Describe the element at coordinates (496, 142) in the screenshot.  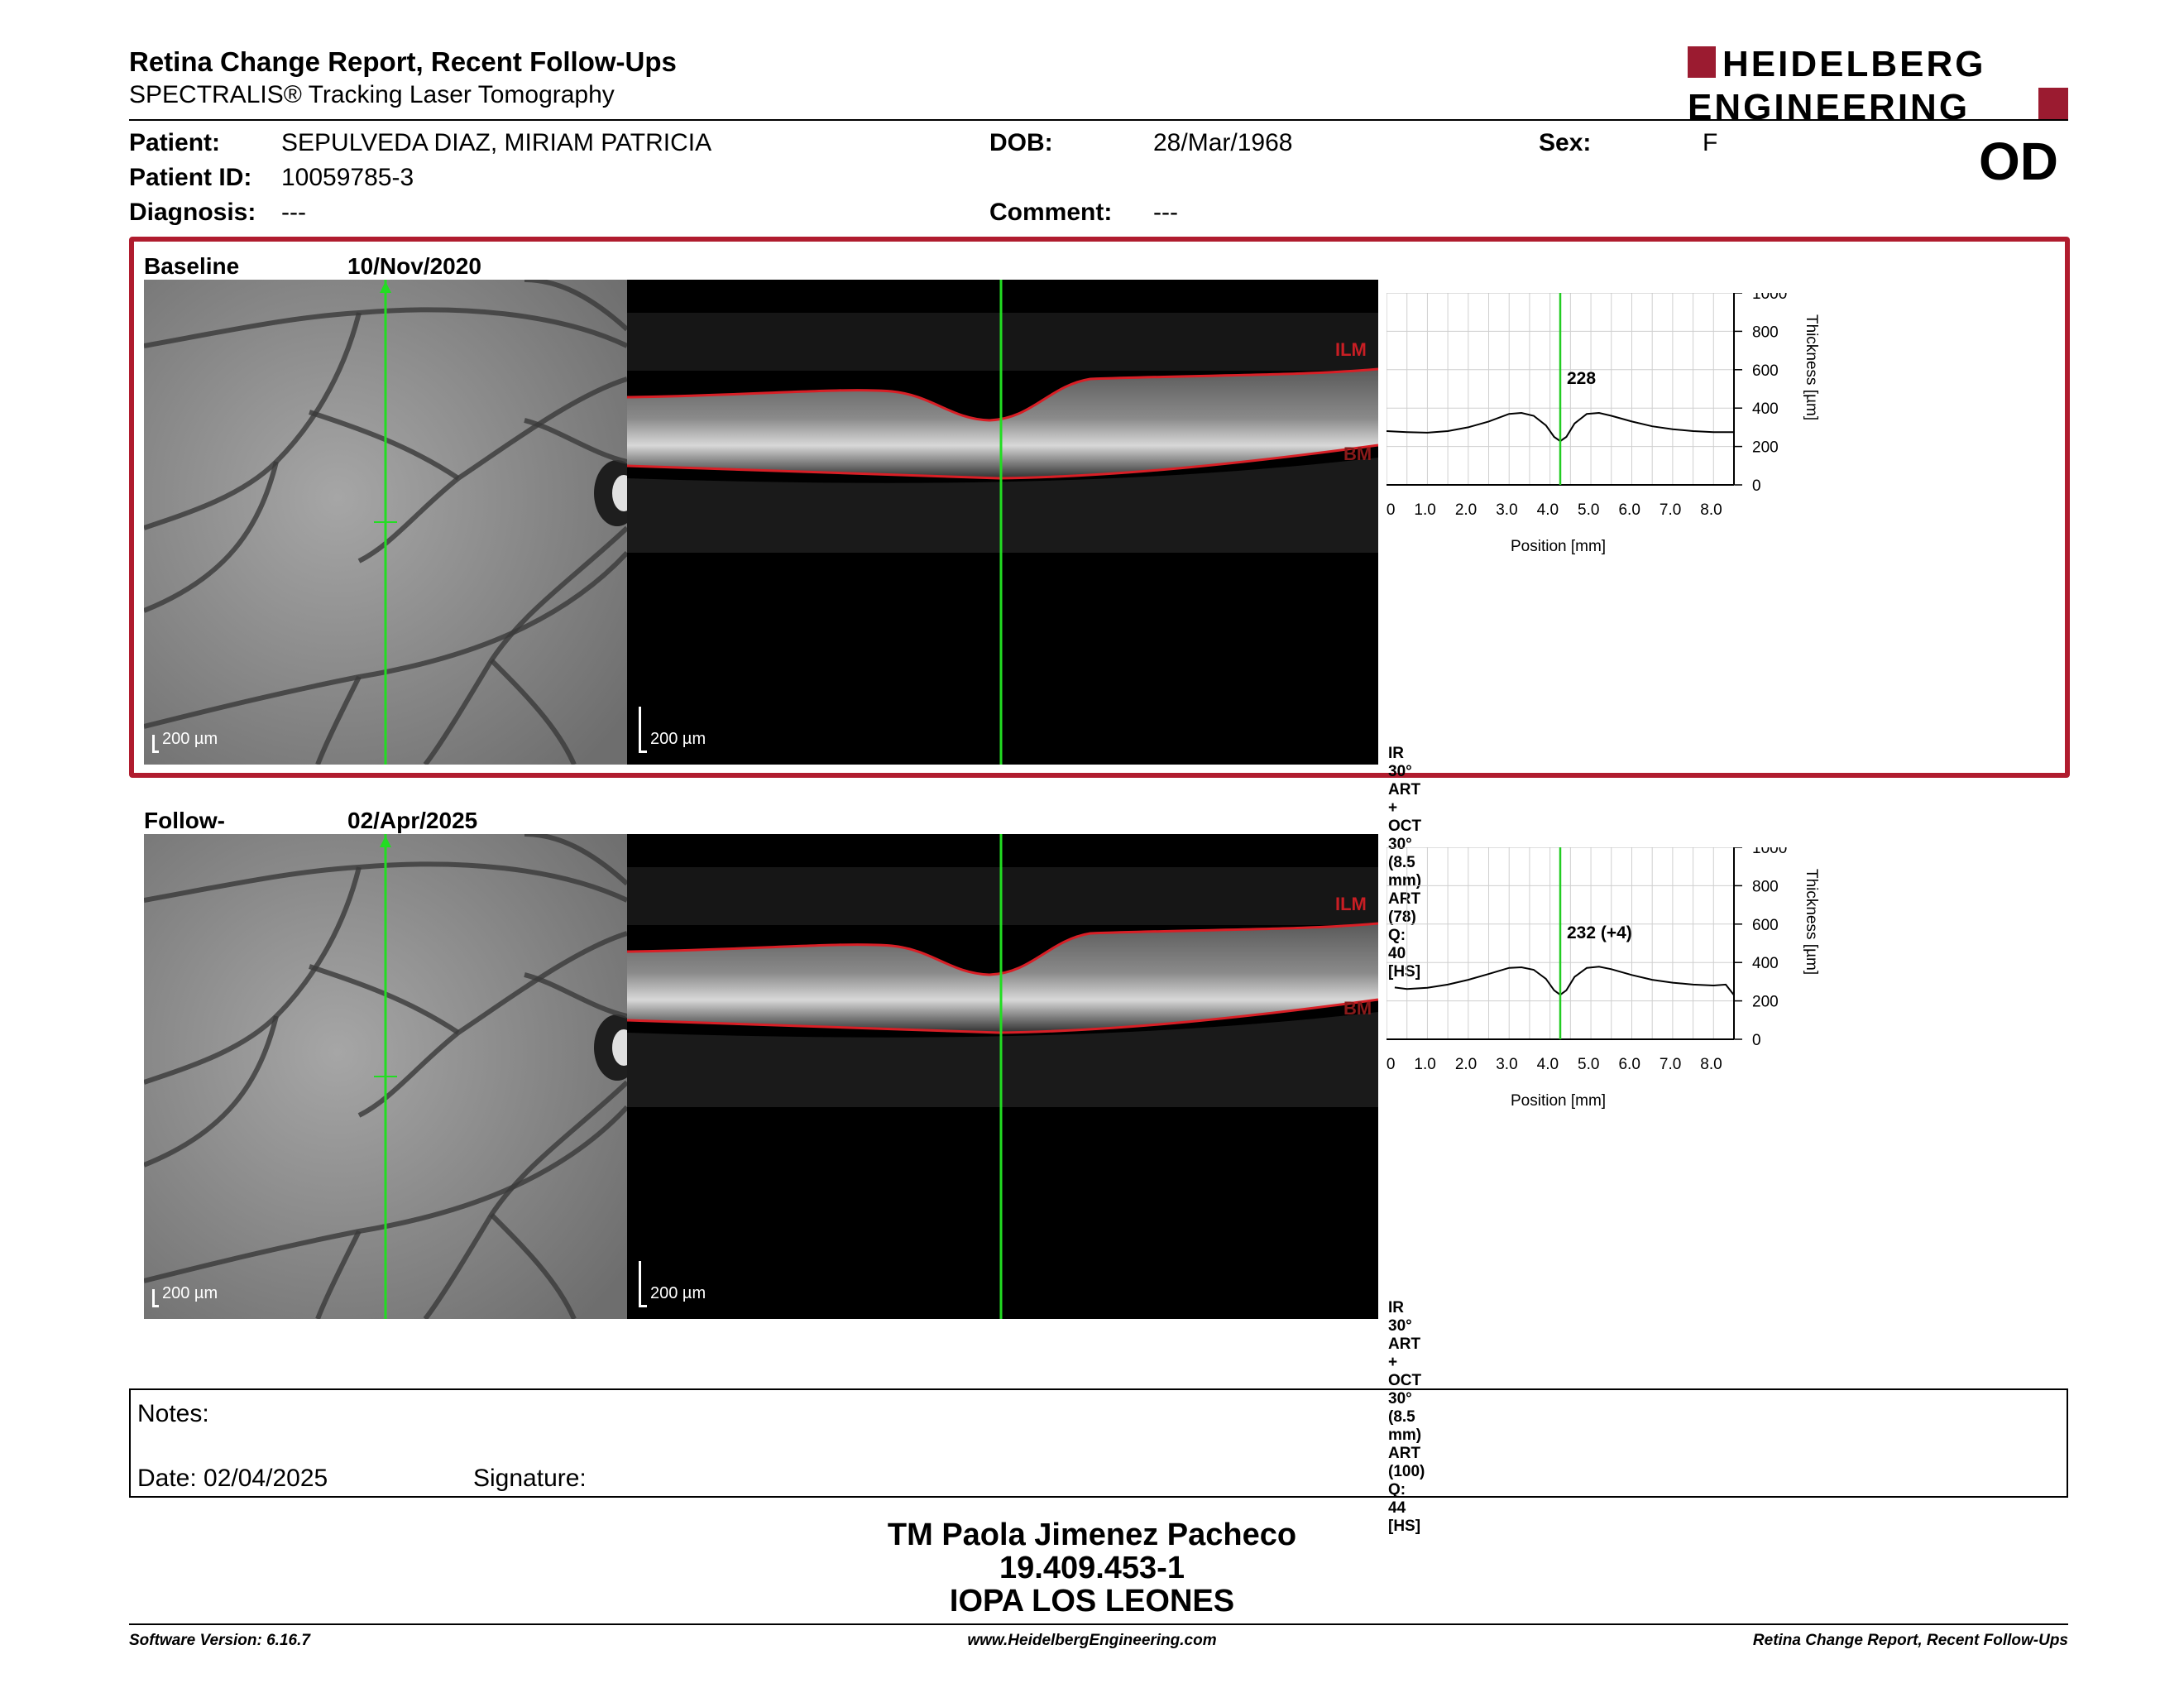
I see `patient-name: SEPULVEDA DIAZ, MIRIAM PATRICIA` at that location.